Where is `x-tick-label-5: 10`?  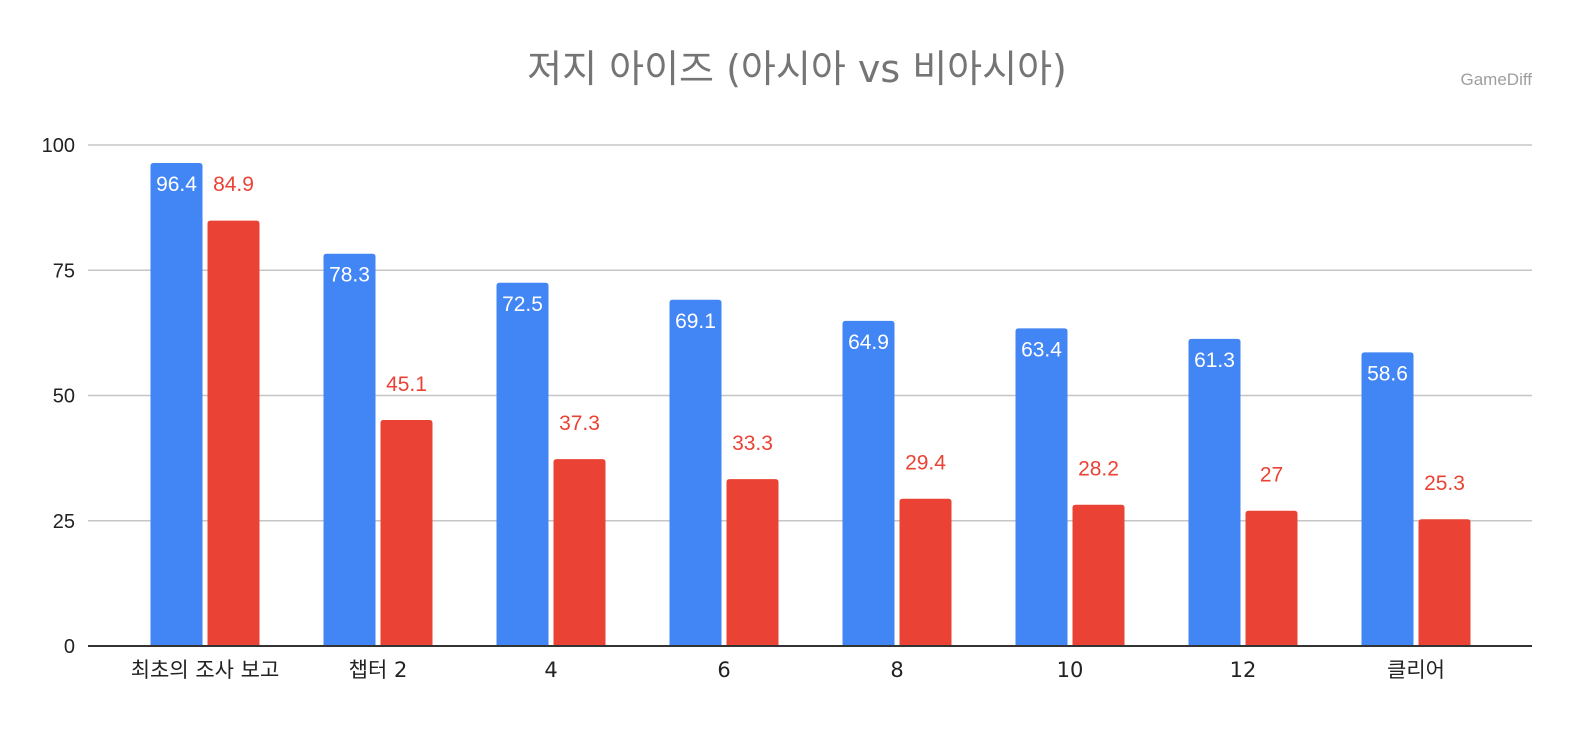
x-tick-label-5: 10 is located at coordinates (1070, 670).